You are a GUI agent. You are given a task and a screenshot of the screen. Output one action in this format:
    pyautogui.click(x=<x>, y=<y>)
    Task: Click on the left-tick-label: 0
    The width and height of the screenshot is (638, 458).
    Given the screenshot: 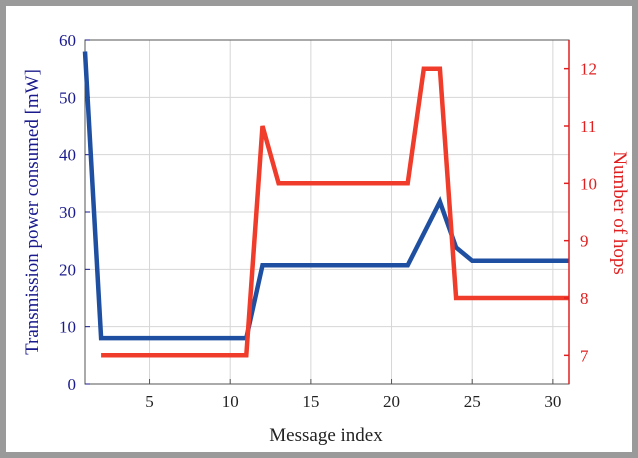 What is the action you would take?
    pyautogui.click(x=72, y=384)
    